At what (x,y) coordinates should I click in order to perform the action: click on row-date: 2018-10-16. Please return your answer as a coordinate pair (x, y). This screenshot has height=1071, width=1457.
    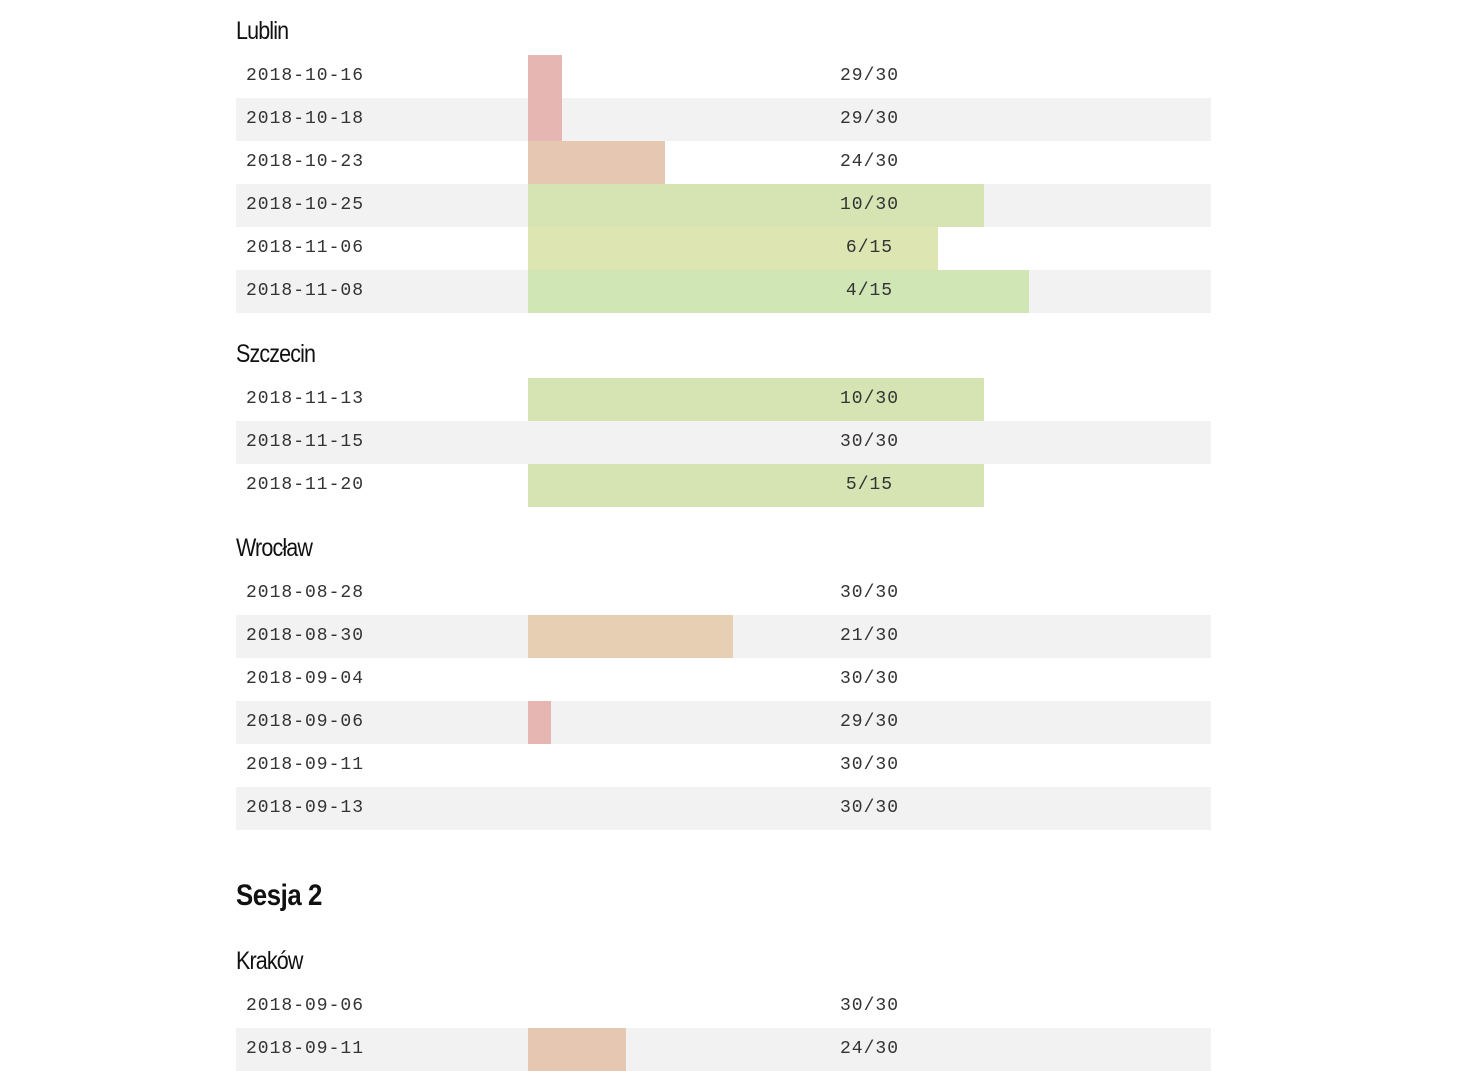
    Looking at the image, I should click on (305, 76).